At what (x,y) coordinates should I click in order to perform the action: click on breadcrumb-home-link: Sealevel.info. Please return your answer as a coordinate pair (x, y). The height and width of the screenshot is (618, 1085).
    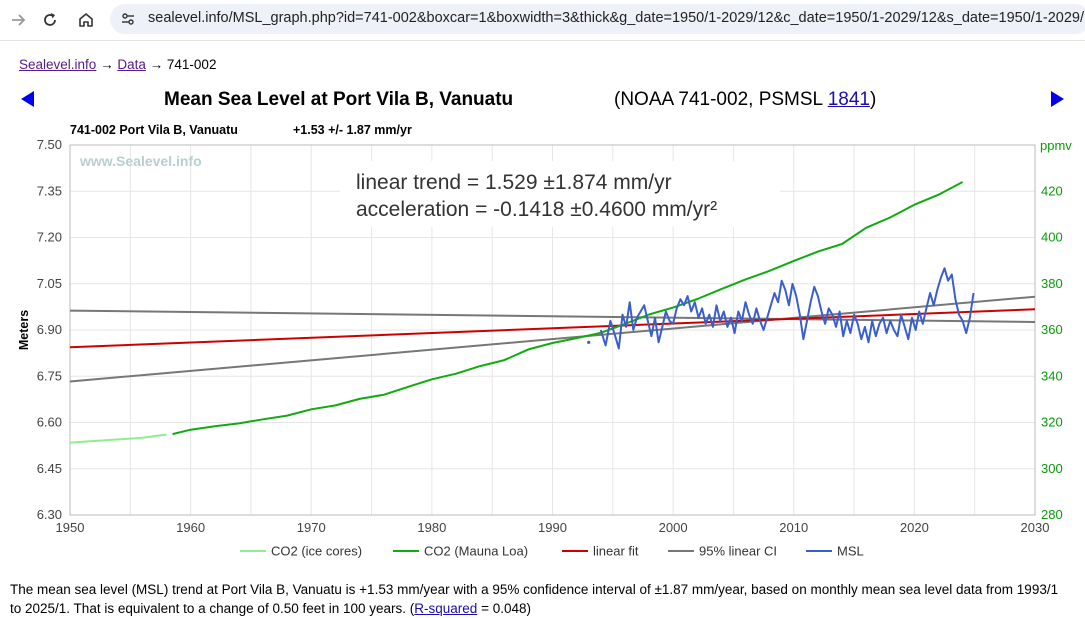
    Looking at the image, I should click on (58, 64).